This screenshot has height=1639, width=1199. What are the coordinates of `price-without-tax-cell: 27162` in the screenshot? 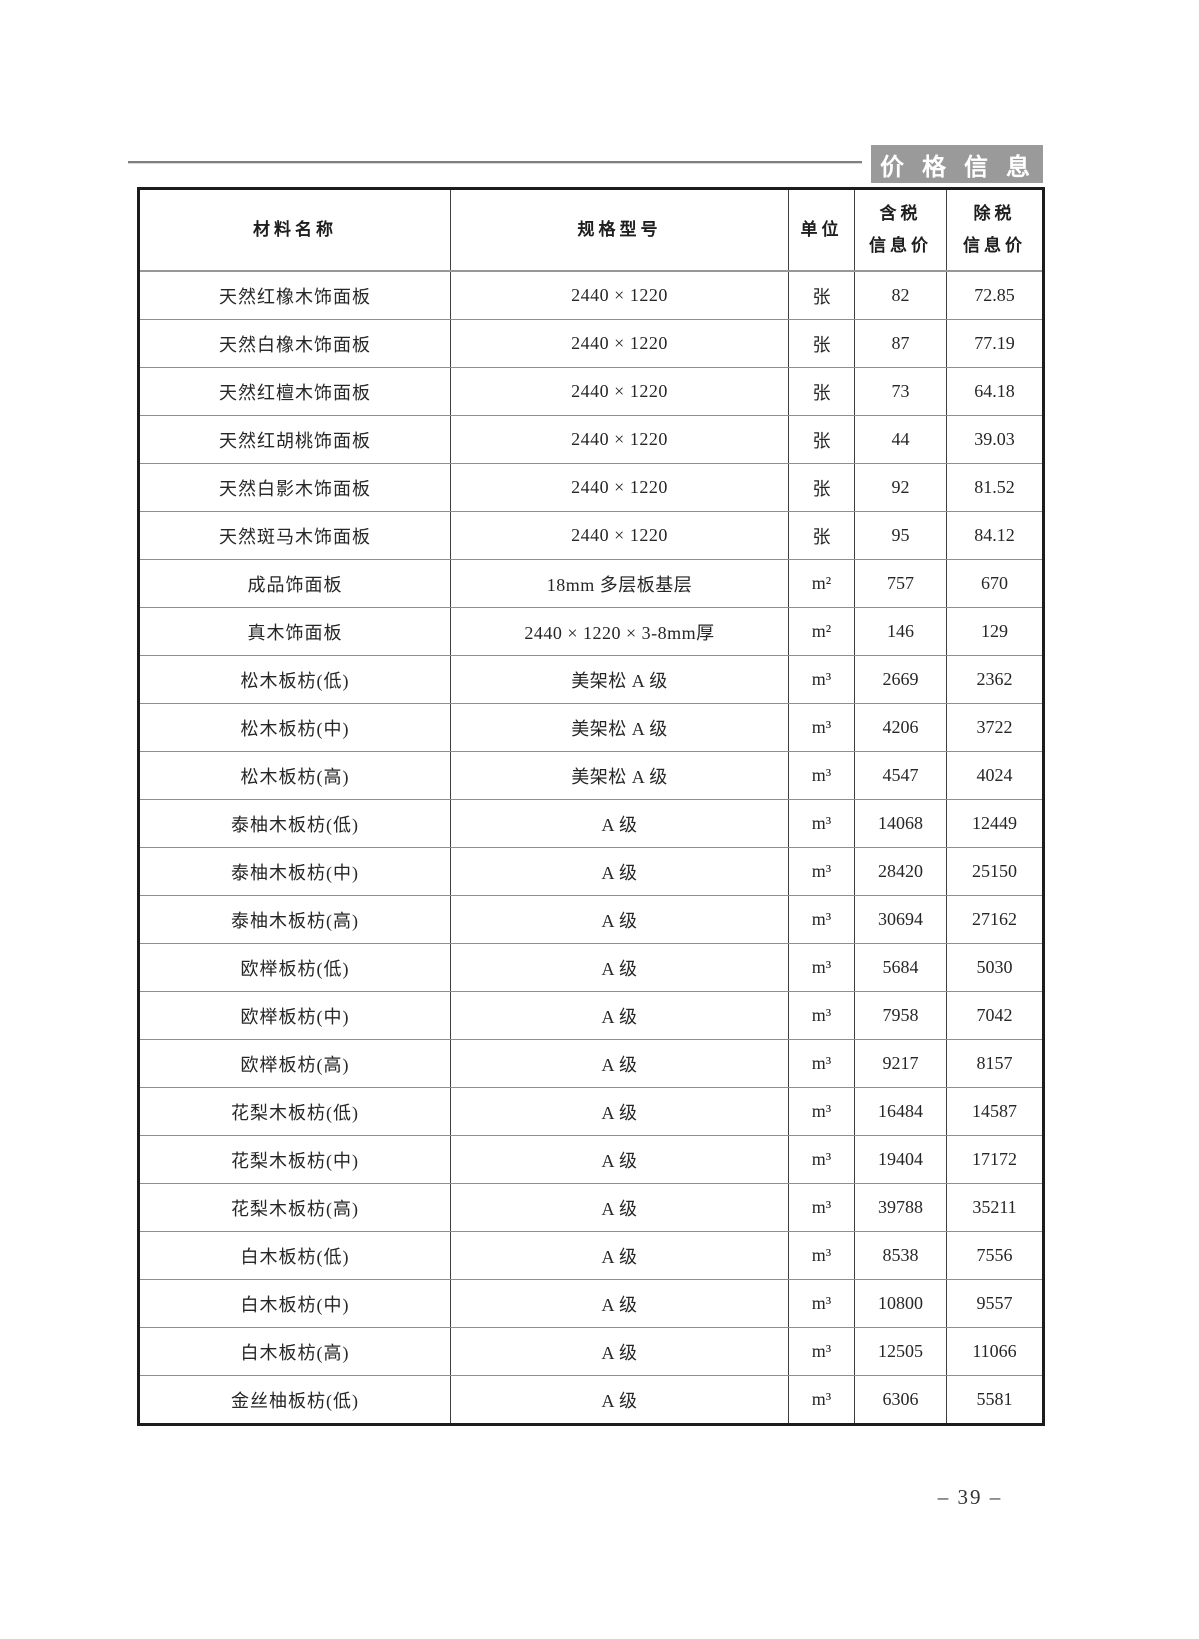 It's located at (995, 919).